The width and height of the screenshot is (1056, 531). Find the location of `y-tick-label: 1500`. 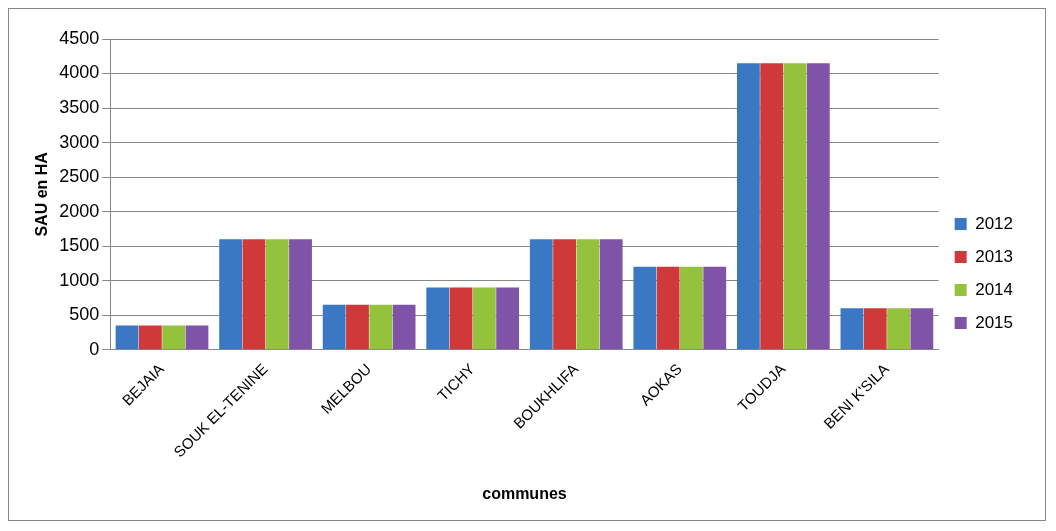

y-tick-label: 1500 is located at coordinates (79, 245).